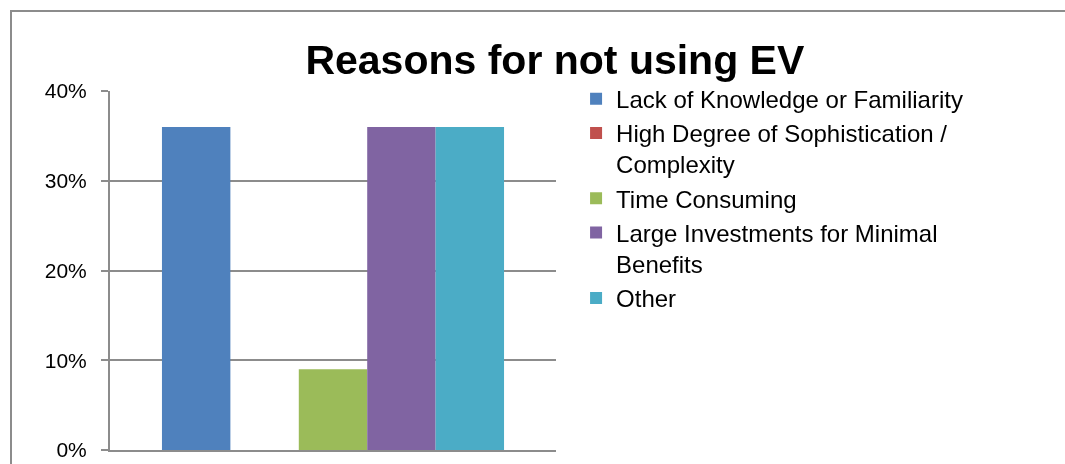  I want to click on y-tick-label: 10%, so click(65, 360).